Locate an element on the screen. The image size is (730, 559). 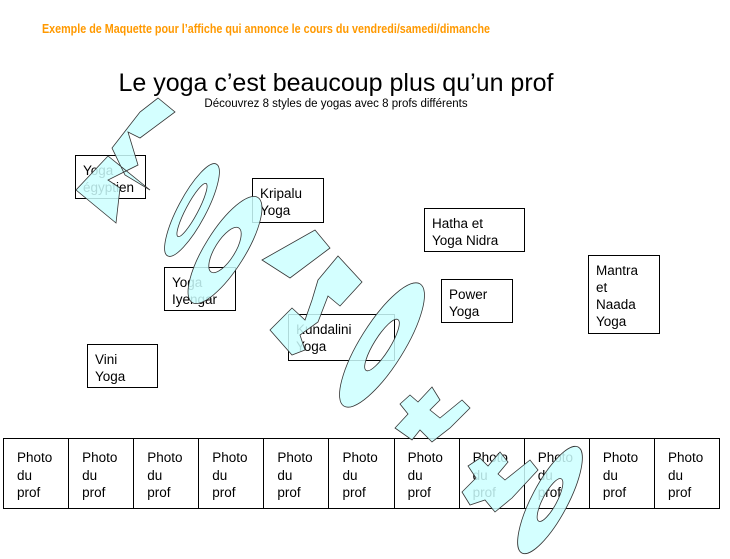
yoga-style-box: Power Yoga is located at coordinates (477, 301).